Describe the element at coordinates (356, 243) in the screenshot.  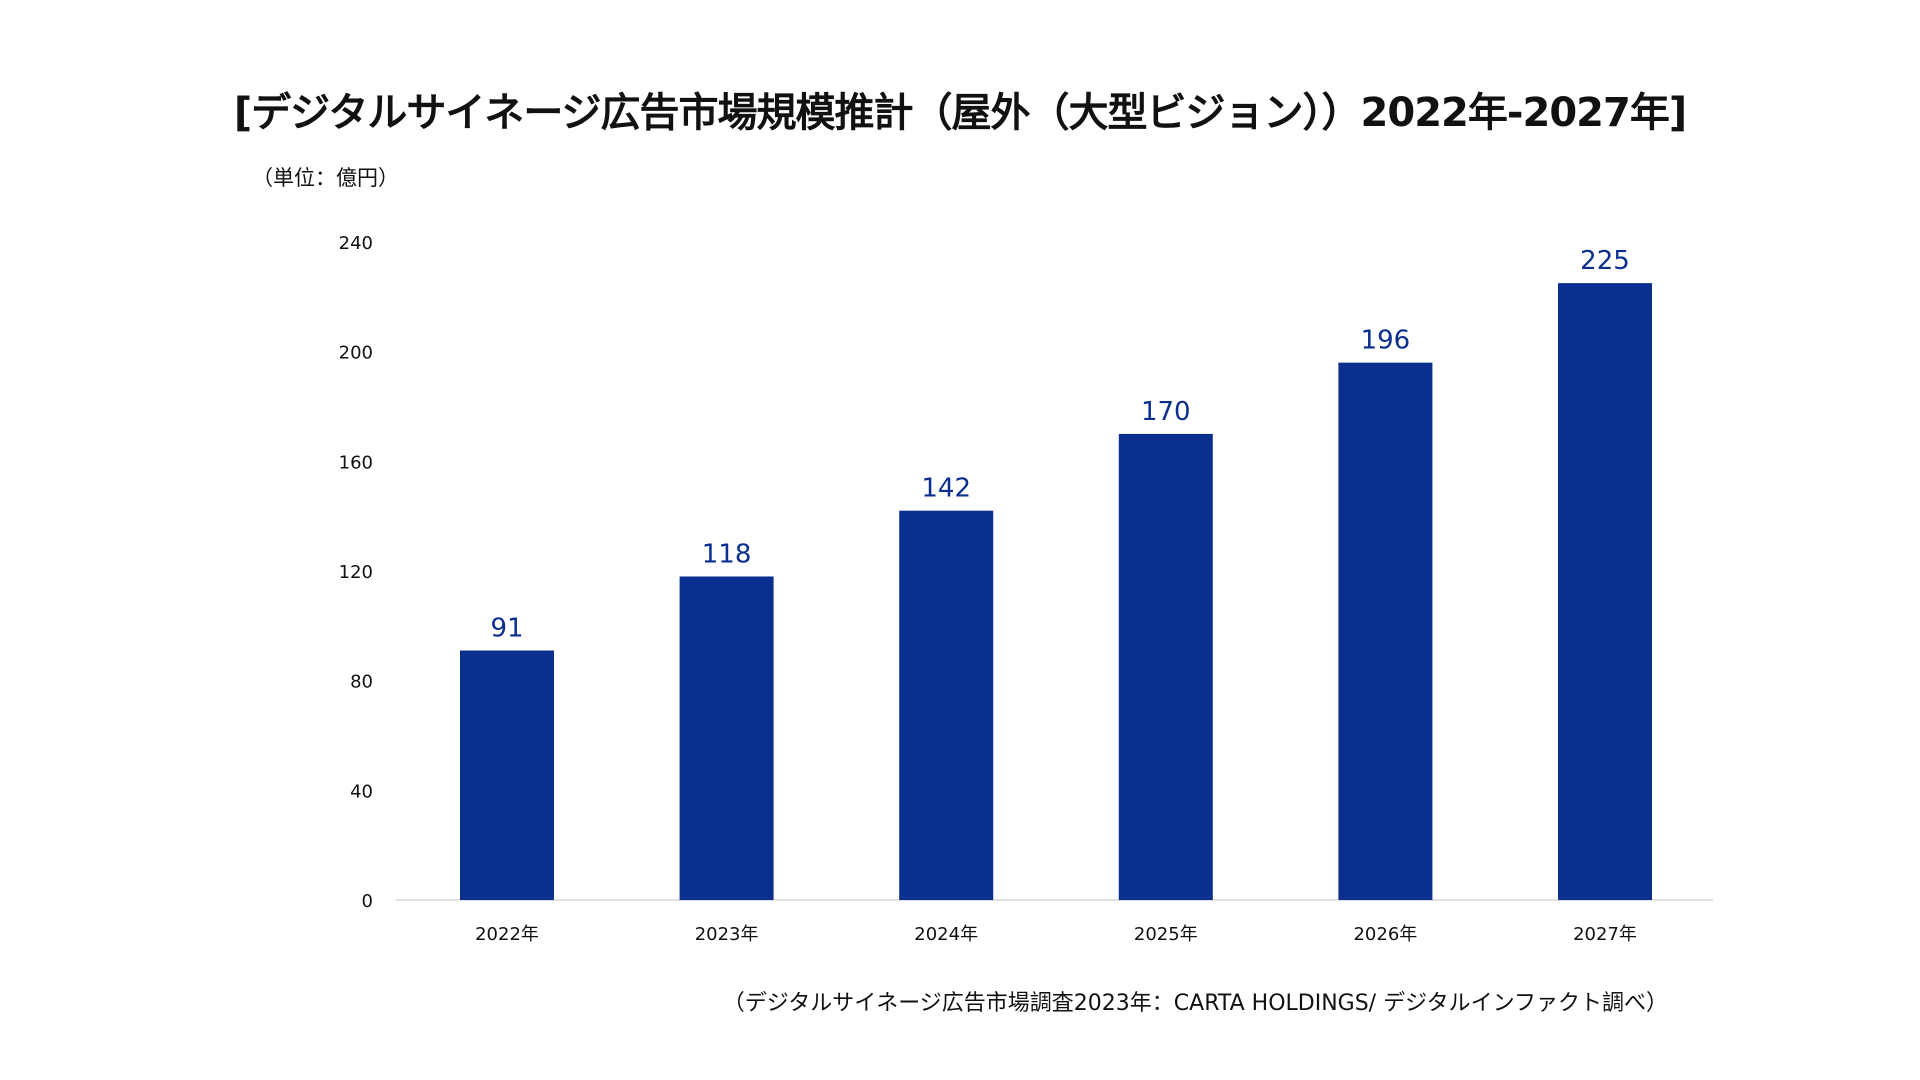
I see `y-tick-label: 240` at that location.